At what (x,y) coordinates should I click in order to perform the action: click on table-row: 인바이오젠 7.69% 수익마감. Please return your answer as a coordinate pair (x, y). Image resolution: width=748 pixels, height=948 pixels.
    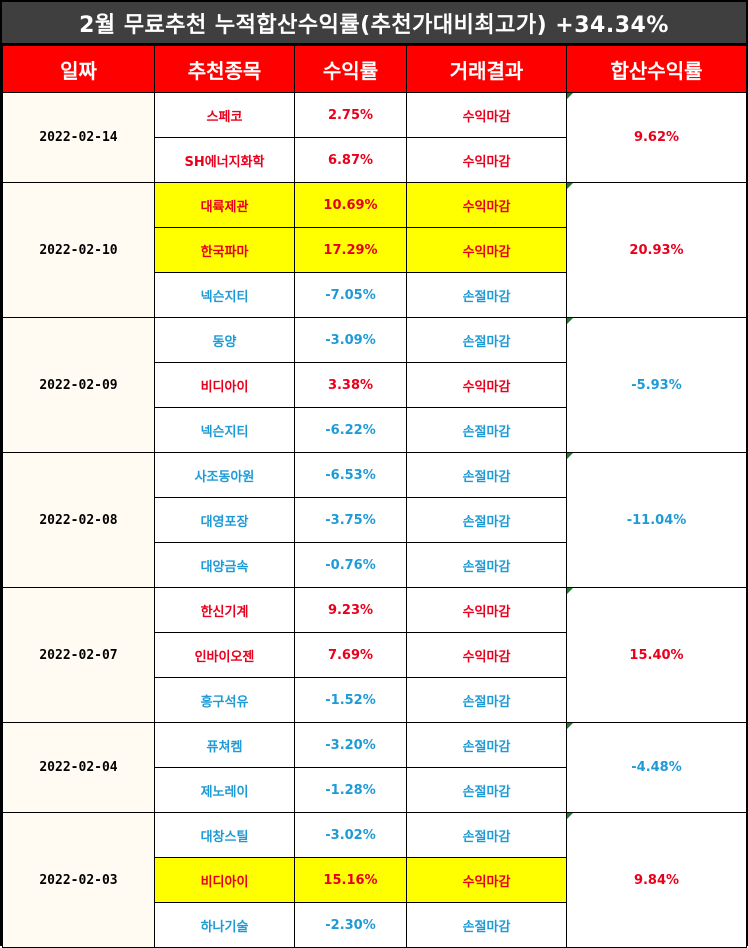
    Looking at the image, I should click on (375, 655).